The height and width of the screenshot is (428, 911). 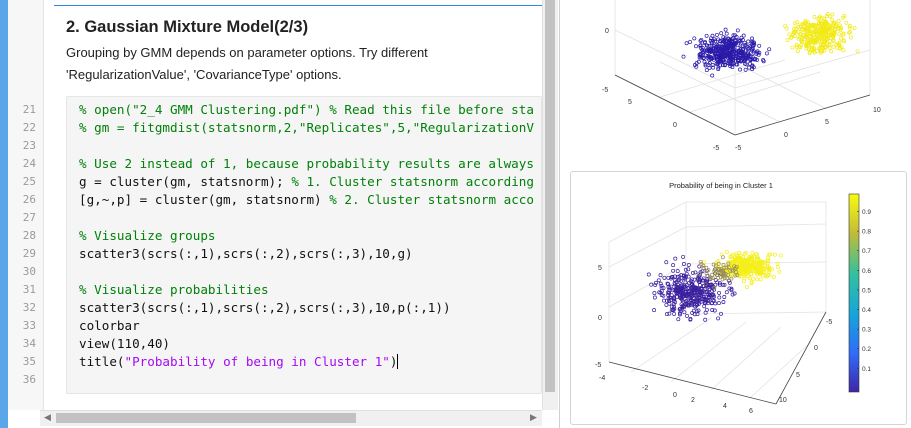 I want to click on scroll-left-icon: ◀, so click(x=47, y=417).